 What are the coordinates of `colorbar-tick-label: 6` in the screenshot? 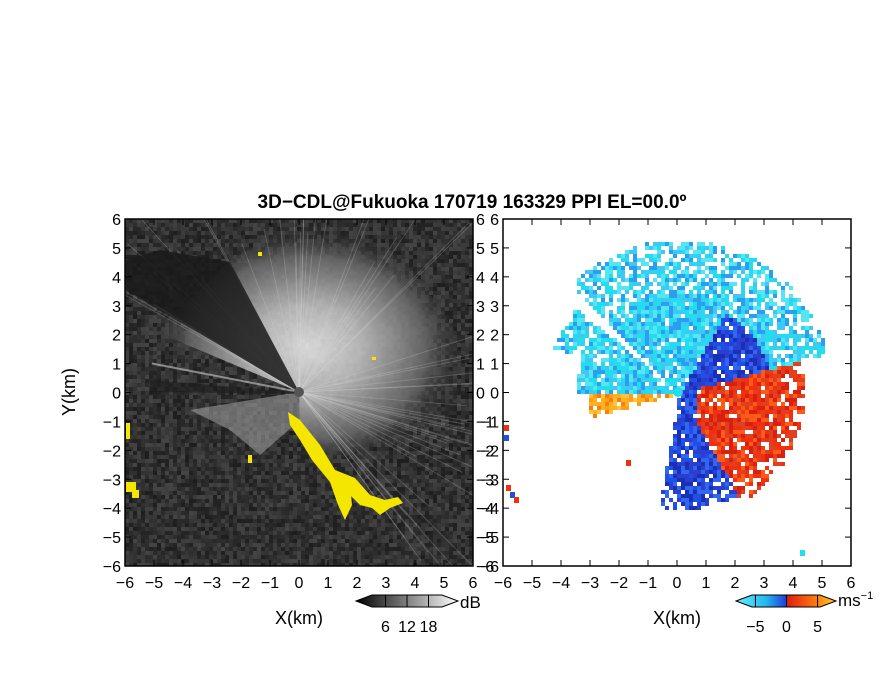 It's located at (385, 627).